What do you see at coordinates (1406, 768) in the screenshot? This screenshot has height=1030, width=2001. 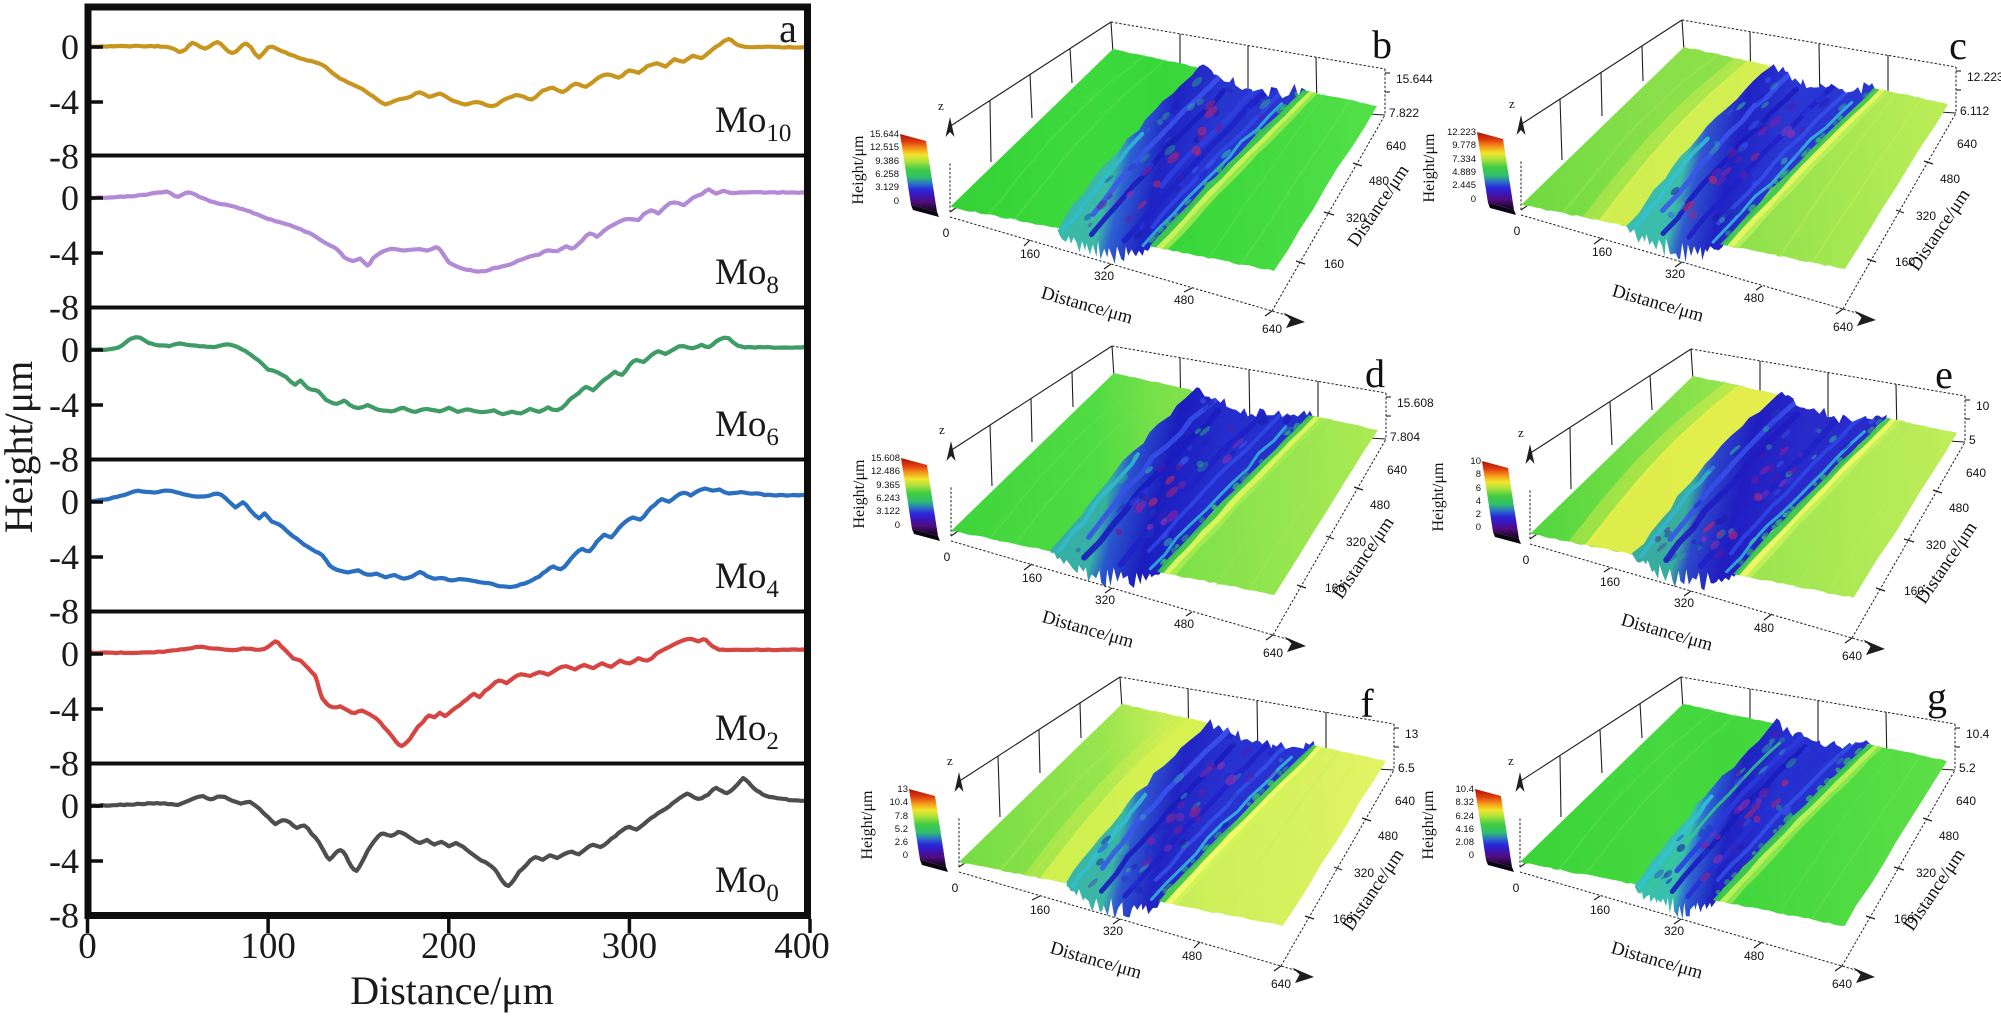 I see `svg-text: 6.5` at bounding box center [1406, 768].